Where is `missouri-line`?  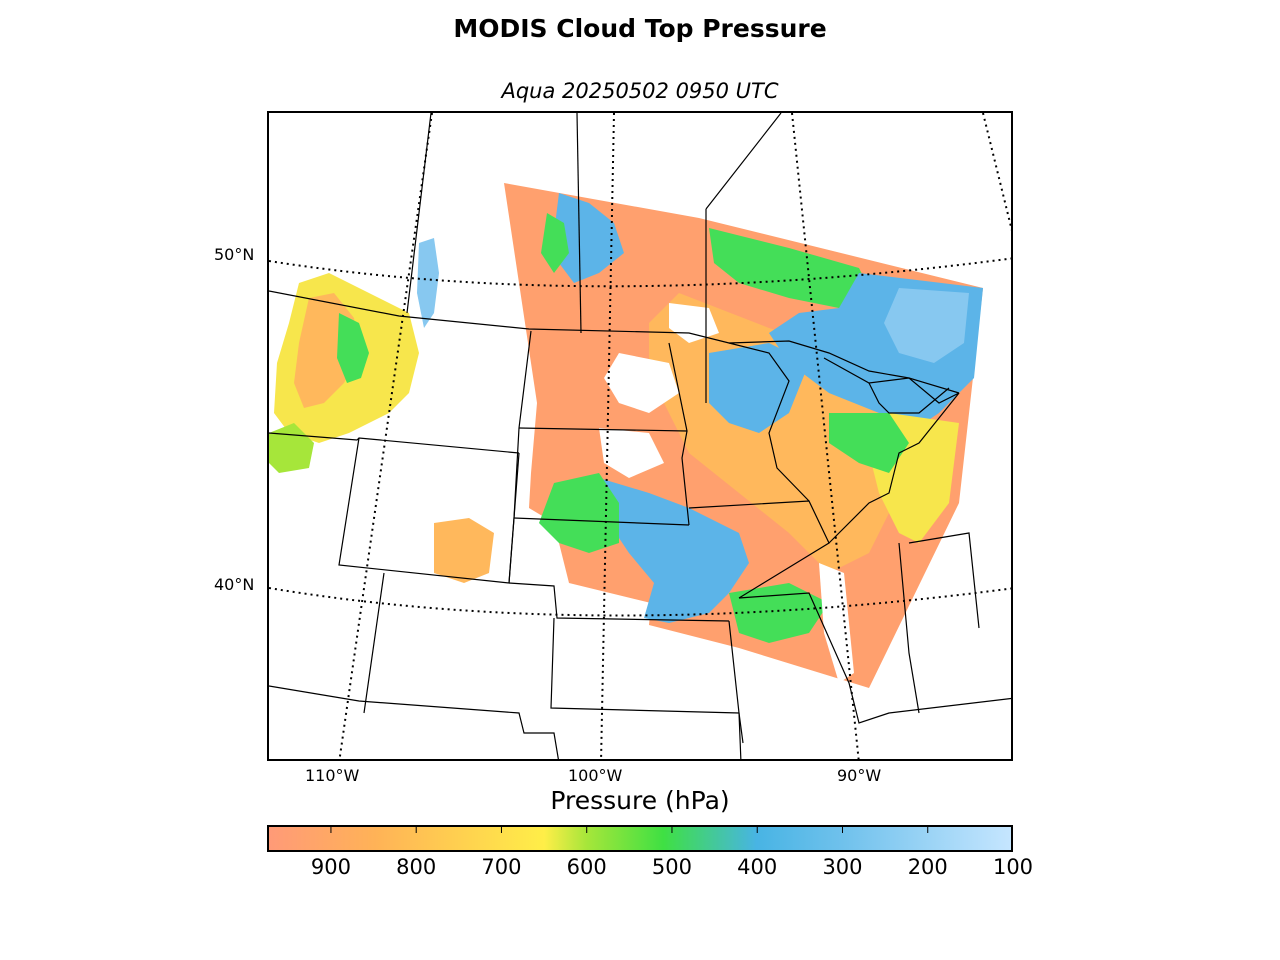 missouri-line is located at coordinates (735, 689).